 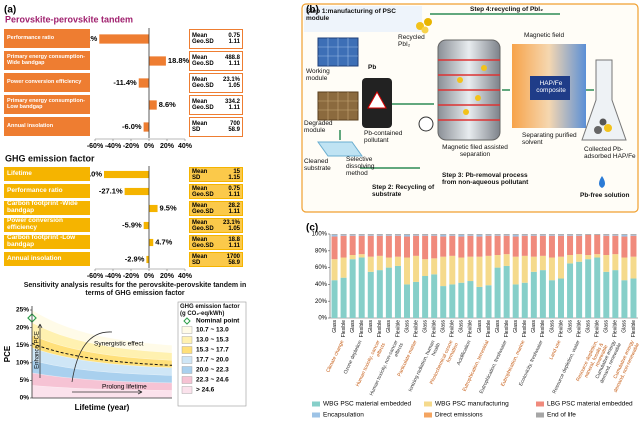 What do you see at coordinates (47, 60) in the screenshot?
I see `category-label: Primary energy consumption-Wide bandgap` at bounding box center [47, 60].